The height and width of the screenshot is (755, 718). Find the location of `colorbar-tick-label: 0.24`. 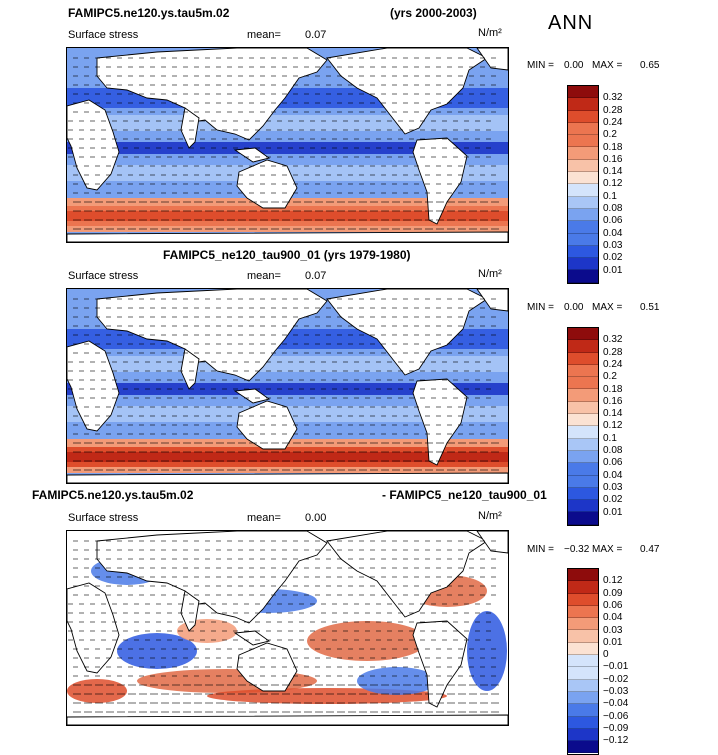

colorbar-tick-label: 0.24 is located at coordinates (613, 122).